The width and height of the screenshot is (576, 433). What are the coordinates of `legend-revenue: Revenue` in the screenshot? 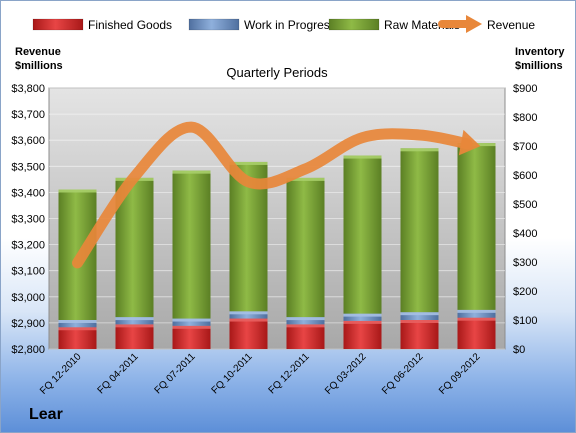 It's located at (486, 24).